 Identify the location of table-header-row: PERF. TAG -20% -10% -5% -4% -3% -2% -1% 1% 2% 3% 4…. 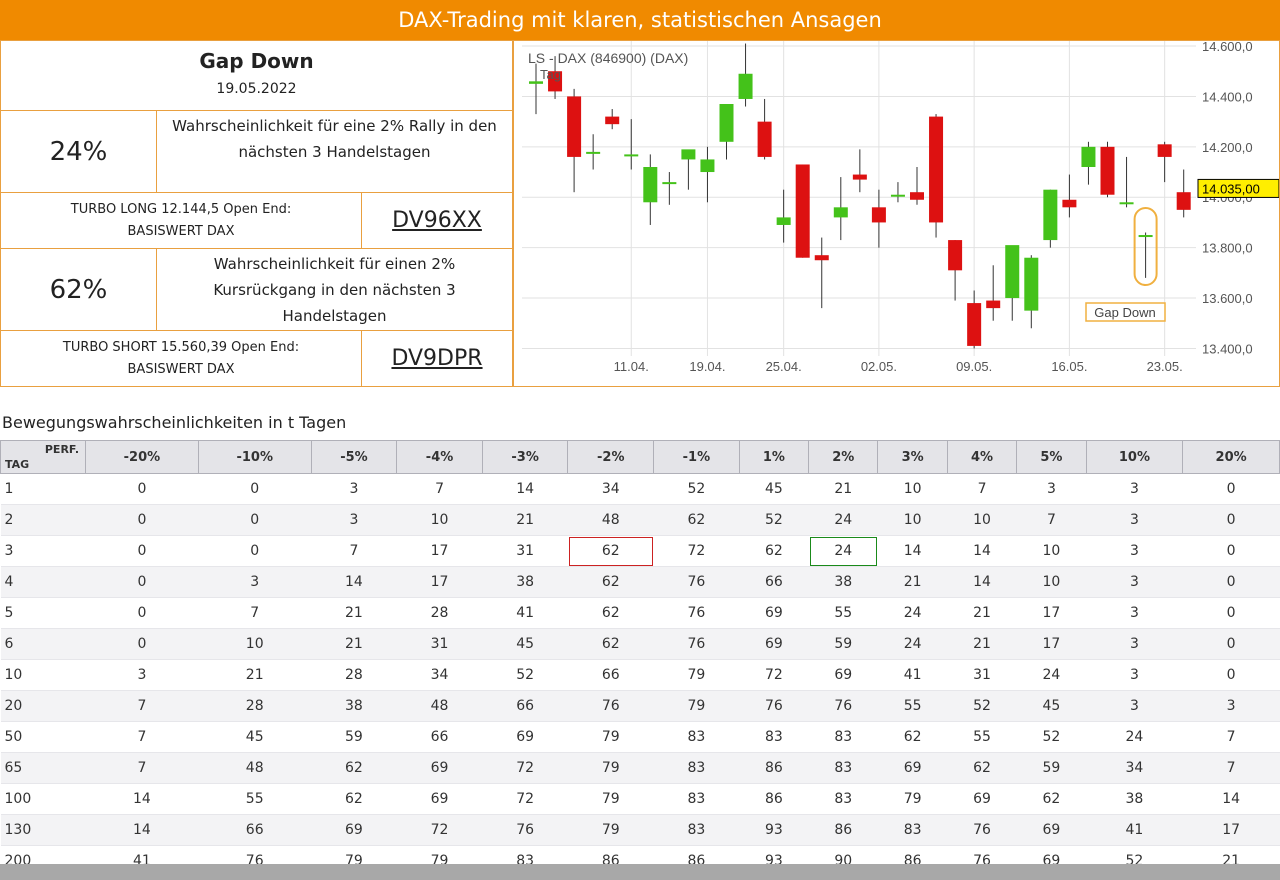
(640, 457).